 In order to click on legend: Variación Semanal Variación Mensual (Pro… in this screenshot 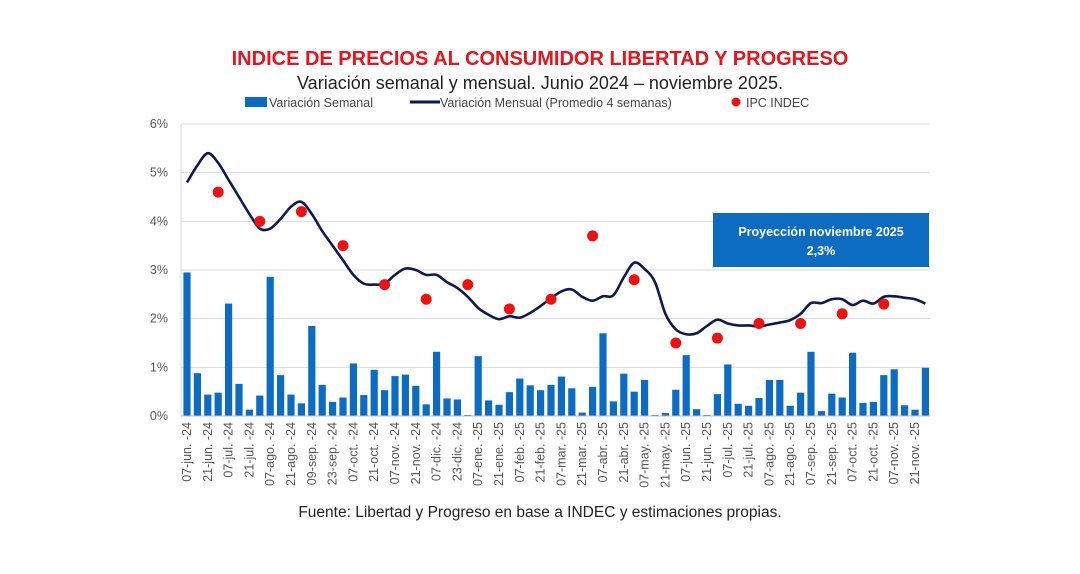, I will do `click(527, 103)`.